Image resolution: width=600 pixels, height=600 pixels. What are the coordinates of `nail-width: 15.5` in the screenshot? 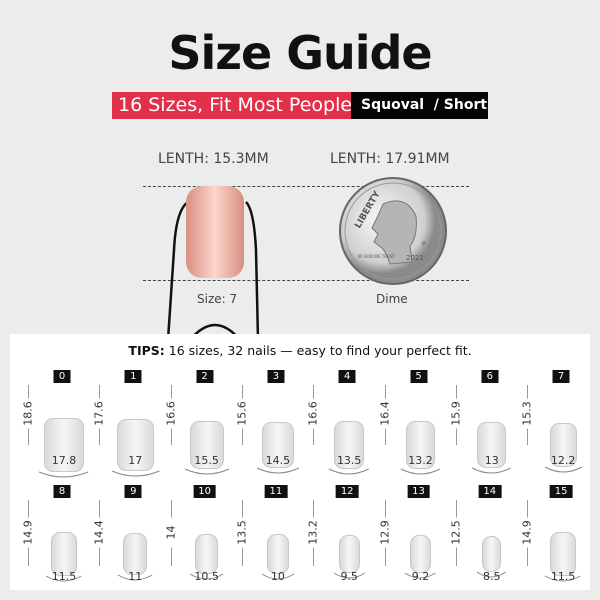 It's located at (206, 460).